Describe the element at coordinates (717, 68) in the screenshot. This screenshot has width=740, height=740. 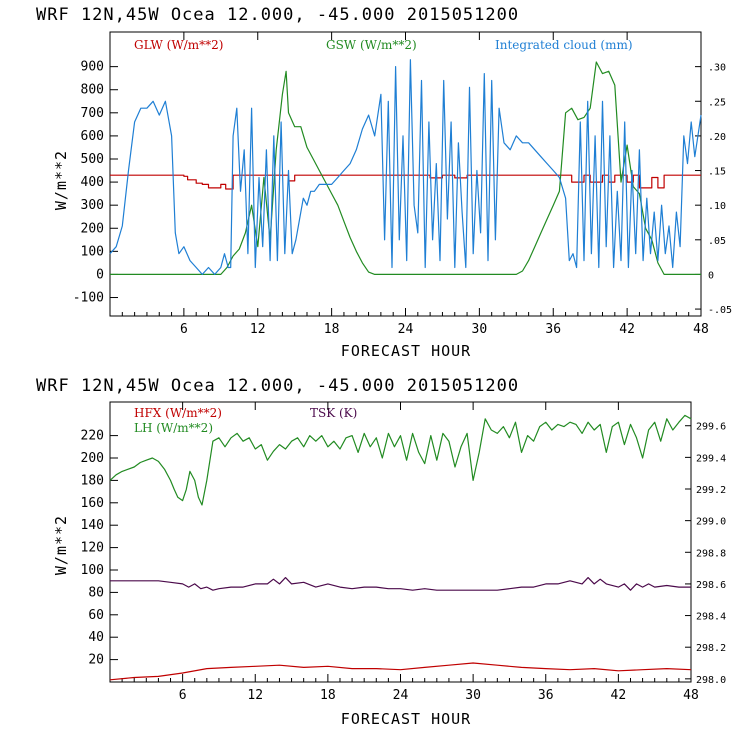
I see `y2-tick-label: .30` at that location.